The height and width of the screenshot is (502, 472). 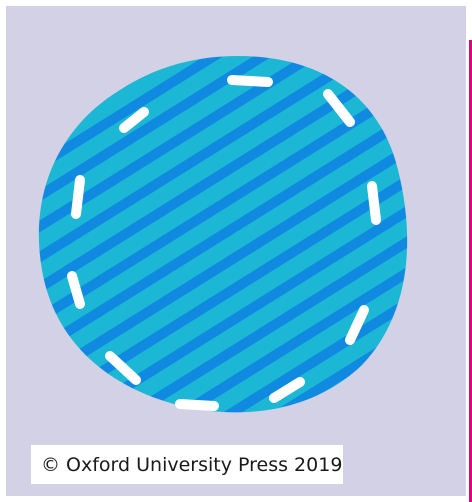 I want to click on copyright-box: © Oxford University Press 2019, so click(x=187, y=464).